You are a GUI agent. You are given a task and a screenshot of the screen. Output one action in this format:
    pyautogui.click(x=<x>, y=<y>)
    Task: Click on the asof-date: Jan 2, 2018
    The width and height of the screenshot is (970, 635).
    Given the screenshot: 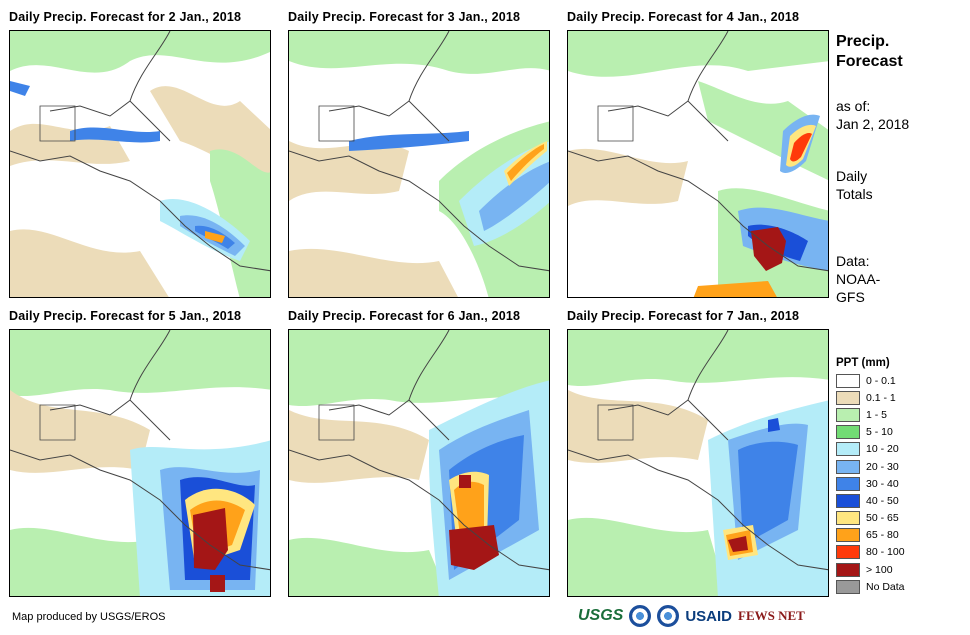 What is the action you would take?
    pyautogui.click(x=873, y=124)
    